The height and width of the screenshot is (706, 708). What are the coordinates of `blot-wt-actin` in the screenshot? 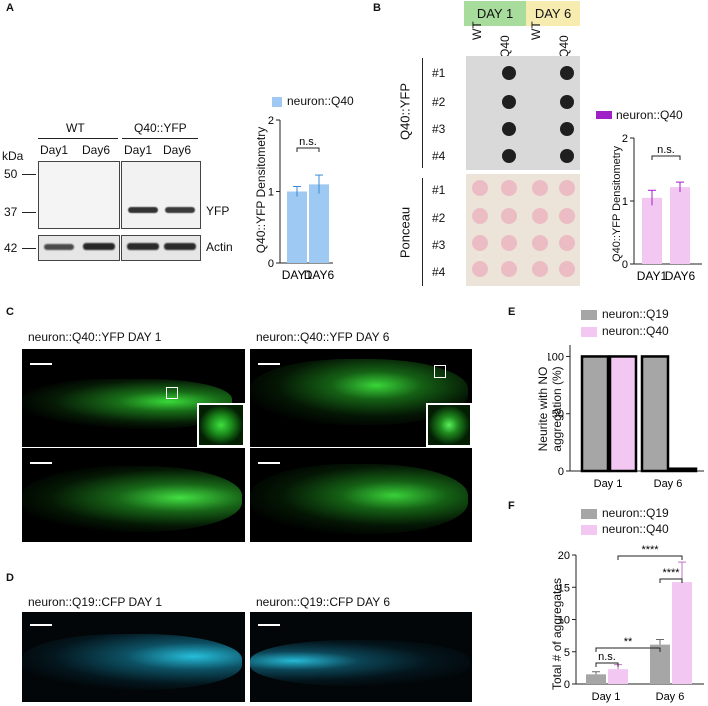 It's located at (79, 248).